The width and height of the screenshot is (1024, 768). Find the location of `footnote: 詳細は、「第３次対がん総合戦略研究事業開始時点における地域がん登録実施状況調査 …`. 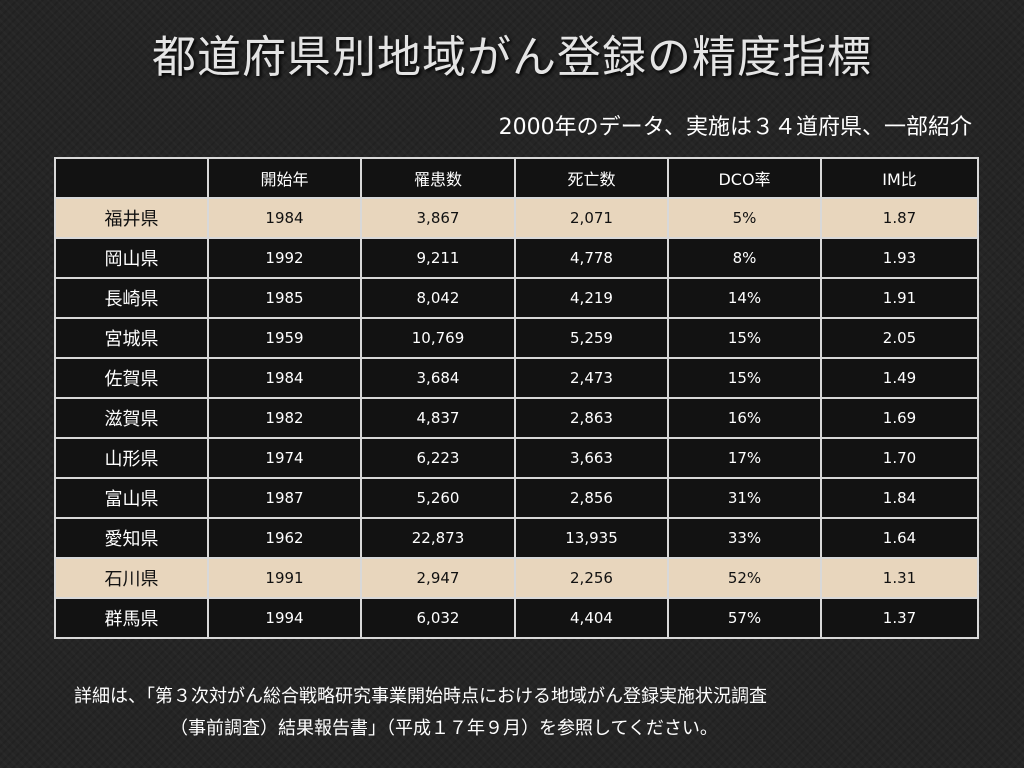

footnote: 詳細は、「第３次対がん総合戦略研究事業開始時点における地域がん登録実施状況調査 … is located at coordinates (524, 713).